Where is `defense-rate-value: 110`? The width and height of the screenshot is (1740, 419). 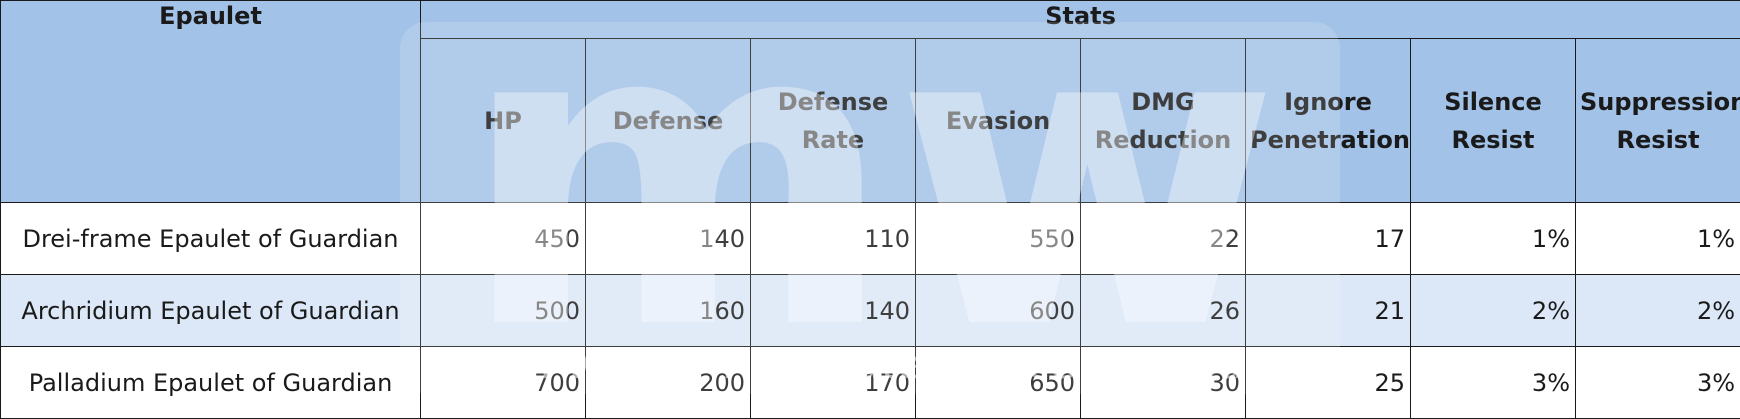
defense-rate-value: 110 is located at coordinates (833, 239).